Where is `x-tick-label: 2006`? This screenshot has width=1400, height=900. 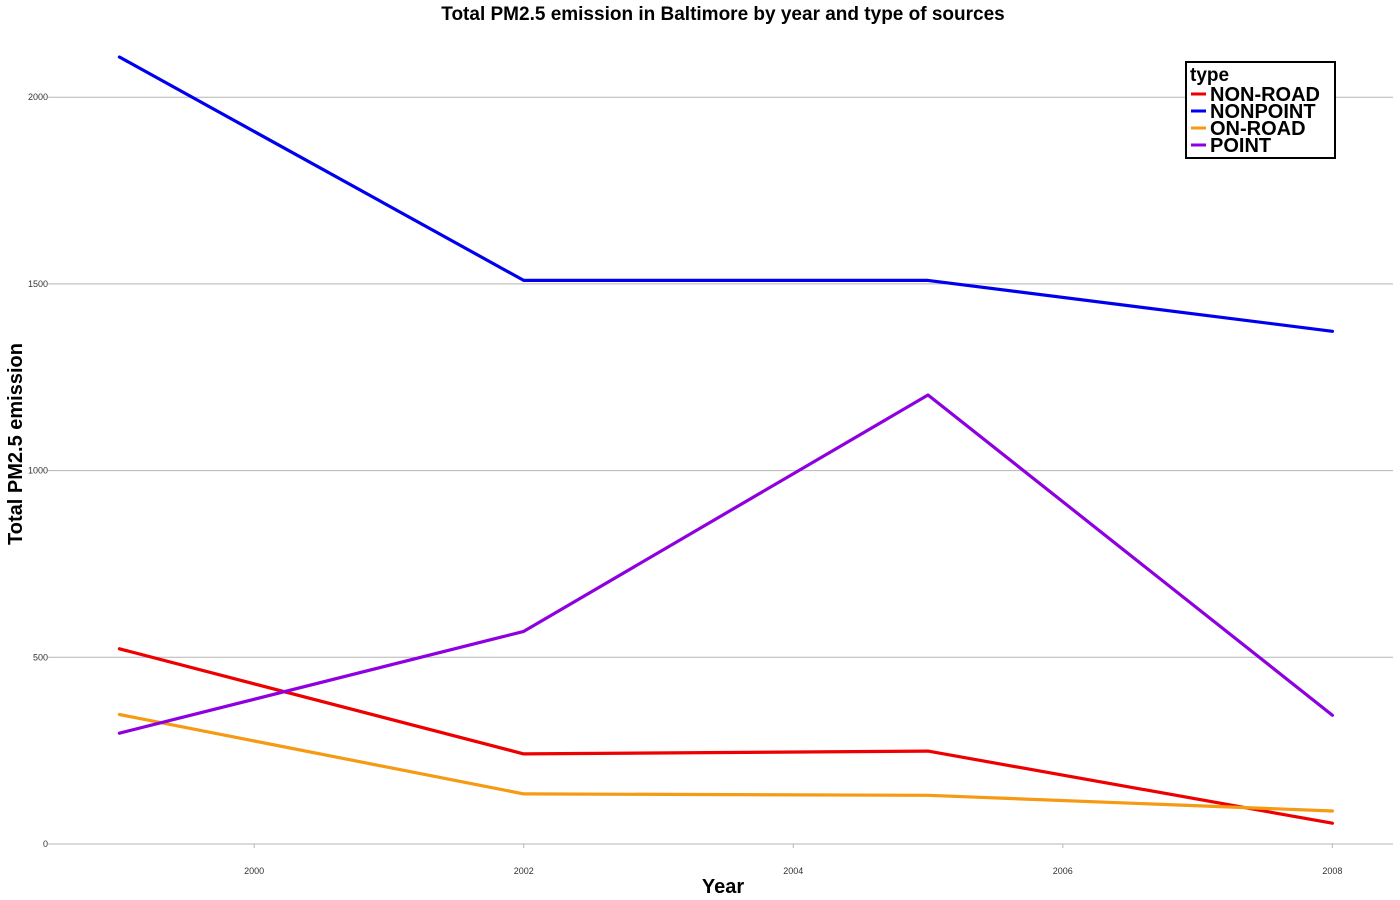 x-tick-label: 2006 is located at coordinates (1063, 871).